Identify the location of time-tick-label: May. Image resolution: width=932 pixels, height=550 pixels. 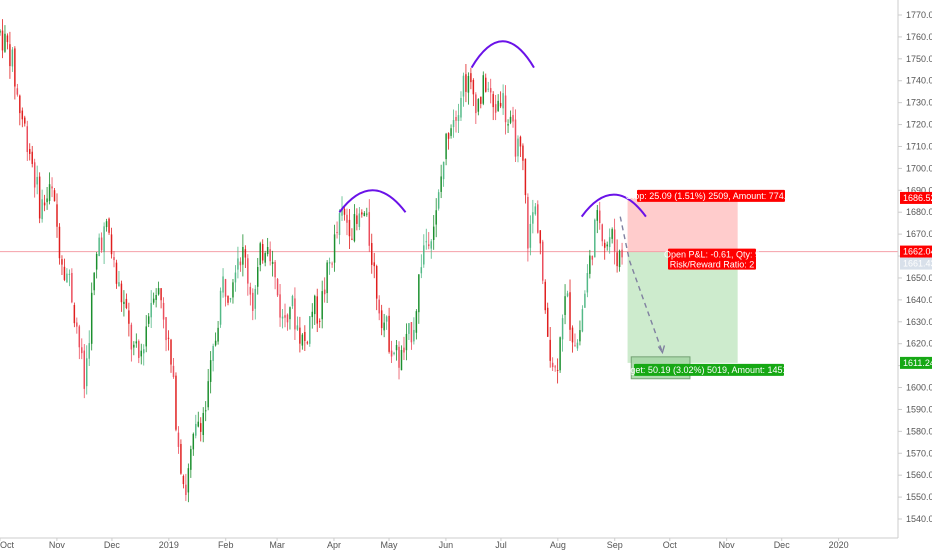
(390, 545).